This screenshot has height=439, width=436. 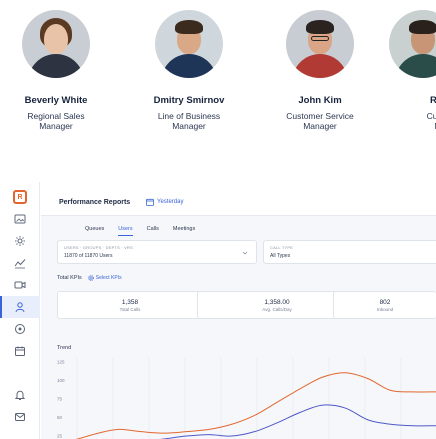 What do you see at coordinates (60, 435) in the screenshot?
I see `y-tick-label: 25` at bounding box center [60, 435].